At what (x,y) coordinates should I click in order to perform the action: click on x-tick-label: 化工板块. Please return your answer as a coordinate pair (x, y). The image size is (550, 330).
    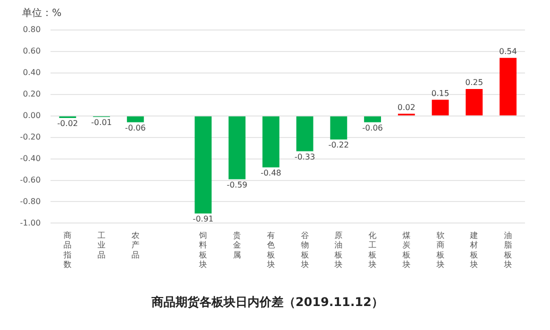
    Looking at the image, I should click on (372, 250).